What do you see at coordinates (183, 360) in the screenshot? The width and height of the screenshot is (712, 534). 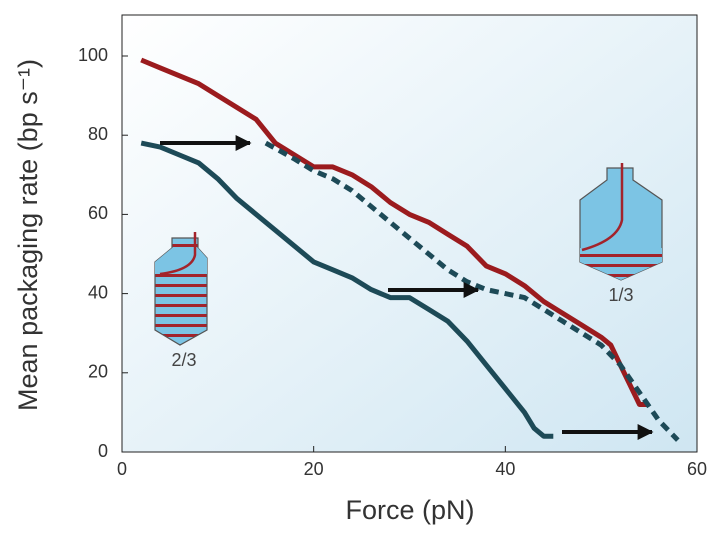 I see `annotation: 2/3` at bounding box center [183, 360].